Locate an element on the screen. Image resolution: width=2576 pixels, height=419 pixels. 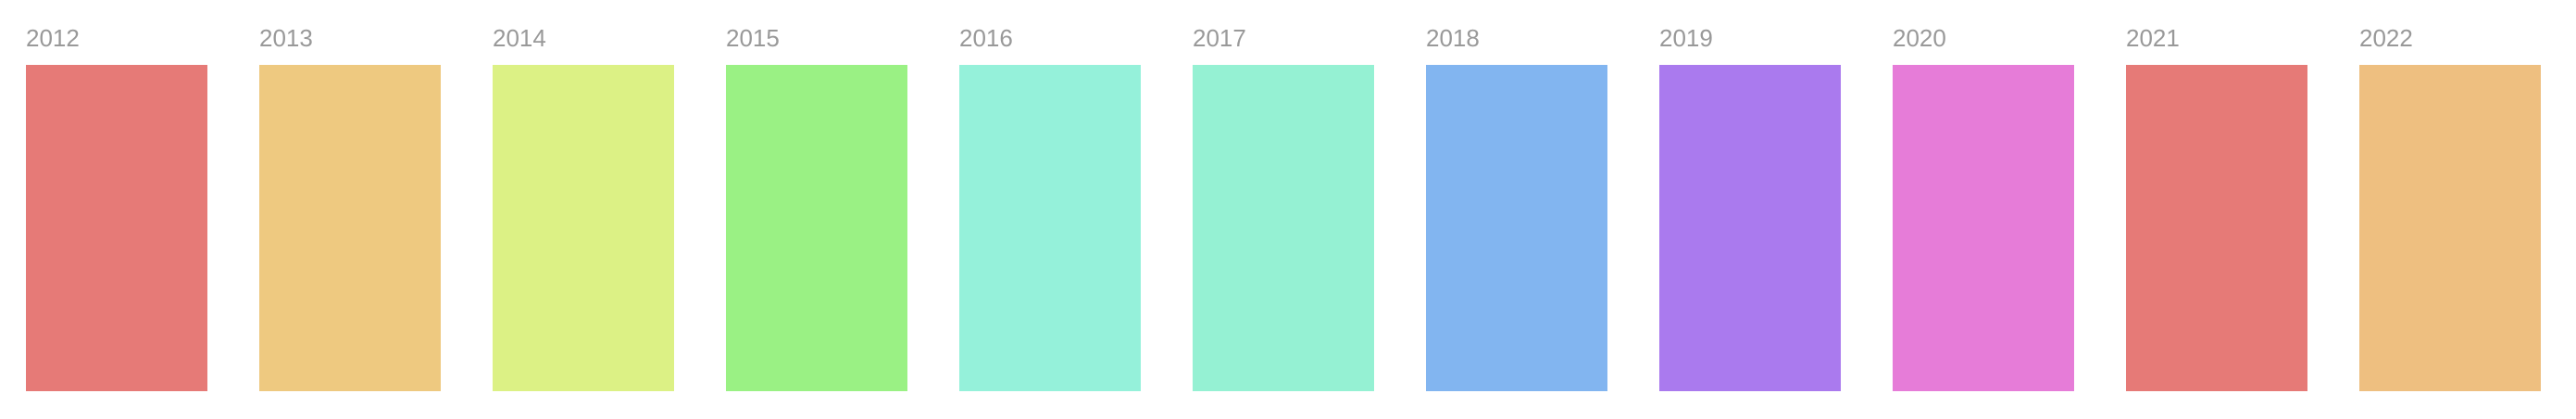
swatch-2021: 2021 is located at coordinates (2217, 208).